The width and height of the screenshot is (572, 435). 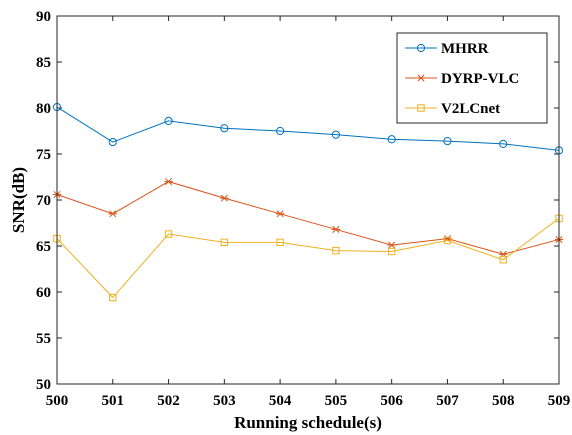 I want to click on x-tick-label: 500, so click(x=57, y=401).